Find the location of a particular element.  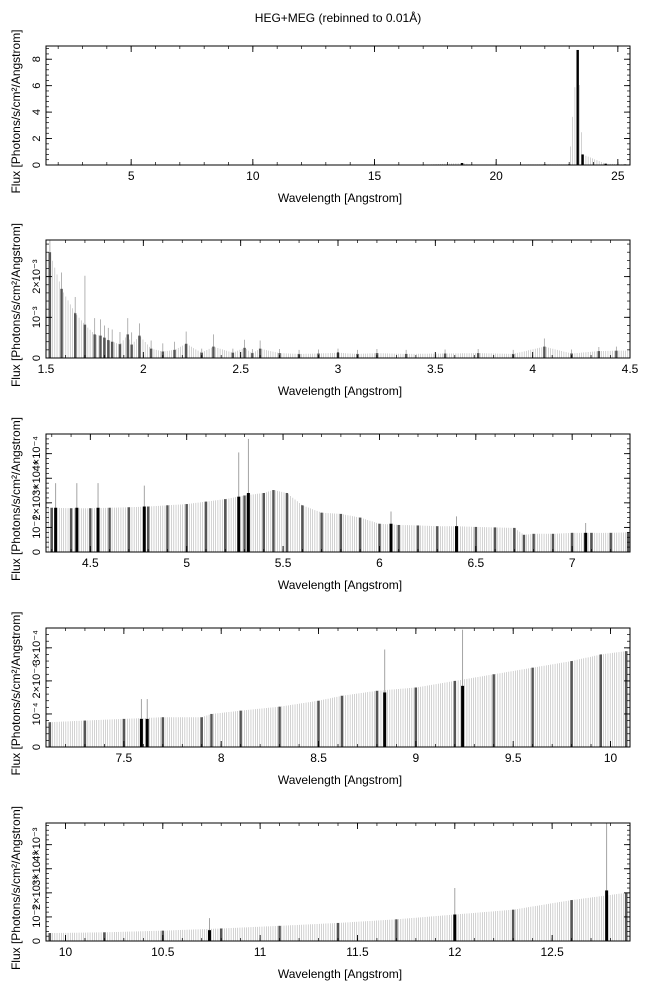

x-tick-label: 9 is located at coordinates (416, 758).